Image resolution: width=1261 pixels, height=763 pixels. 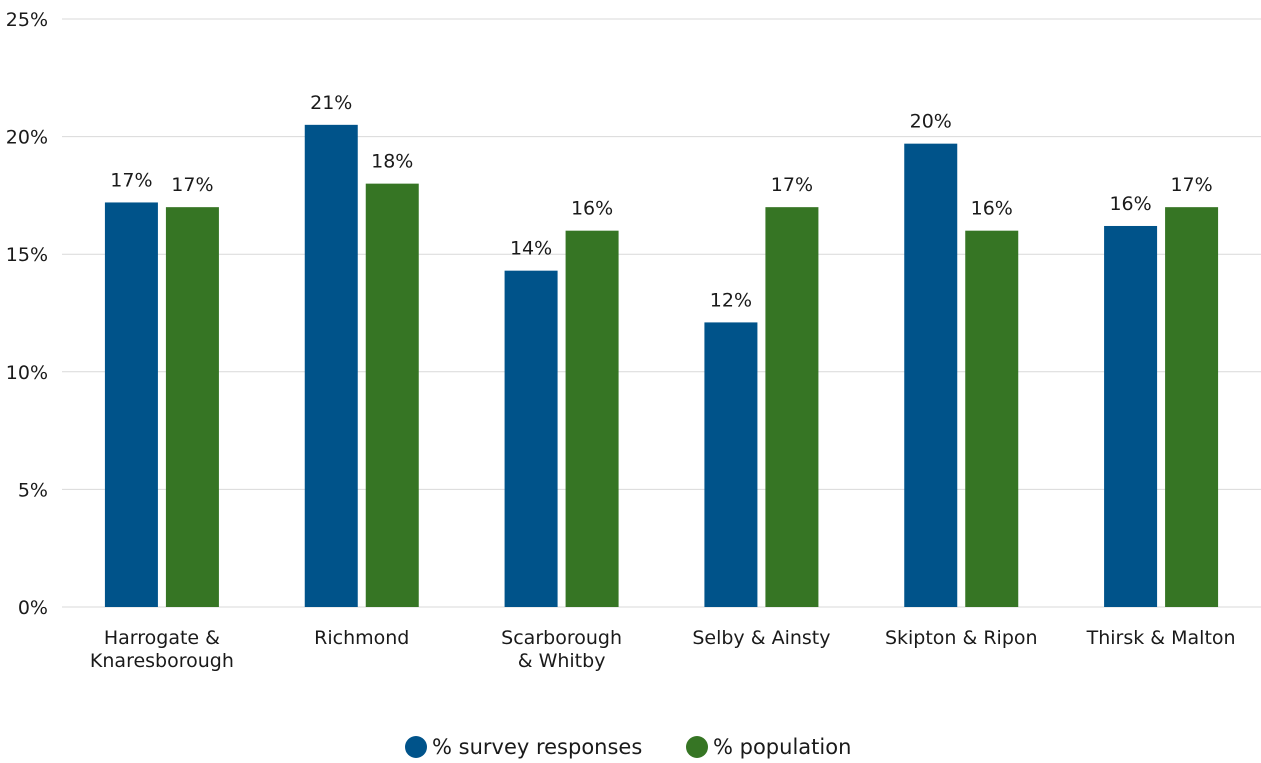 I want to click on x-tick-label: Selby & Ainsty, so click(x=761, y=638).